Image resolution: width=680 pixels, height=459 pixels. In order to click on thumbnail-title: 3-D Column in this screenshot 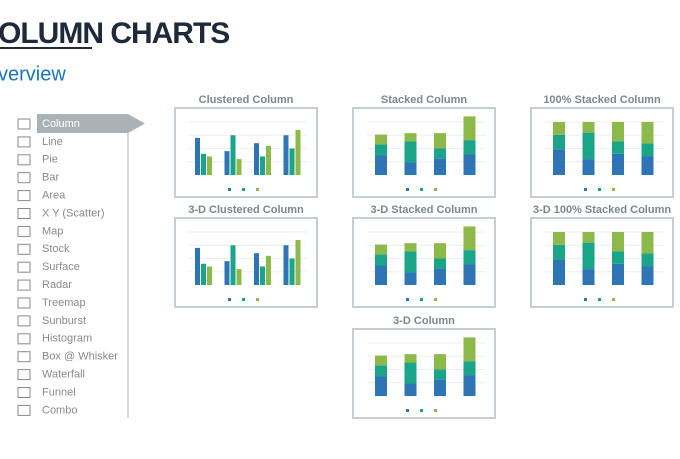, I will do `click(424, 321)`.